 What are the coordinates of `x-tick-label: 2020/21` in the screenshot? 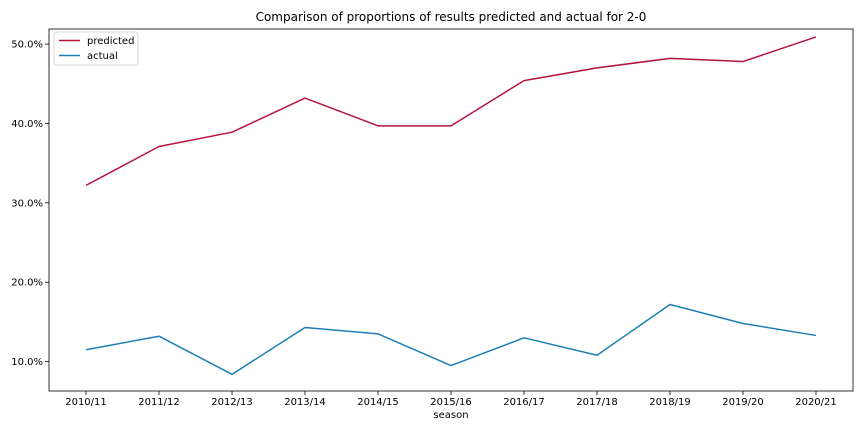 It's located at (816, 402).